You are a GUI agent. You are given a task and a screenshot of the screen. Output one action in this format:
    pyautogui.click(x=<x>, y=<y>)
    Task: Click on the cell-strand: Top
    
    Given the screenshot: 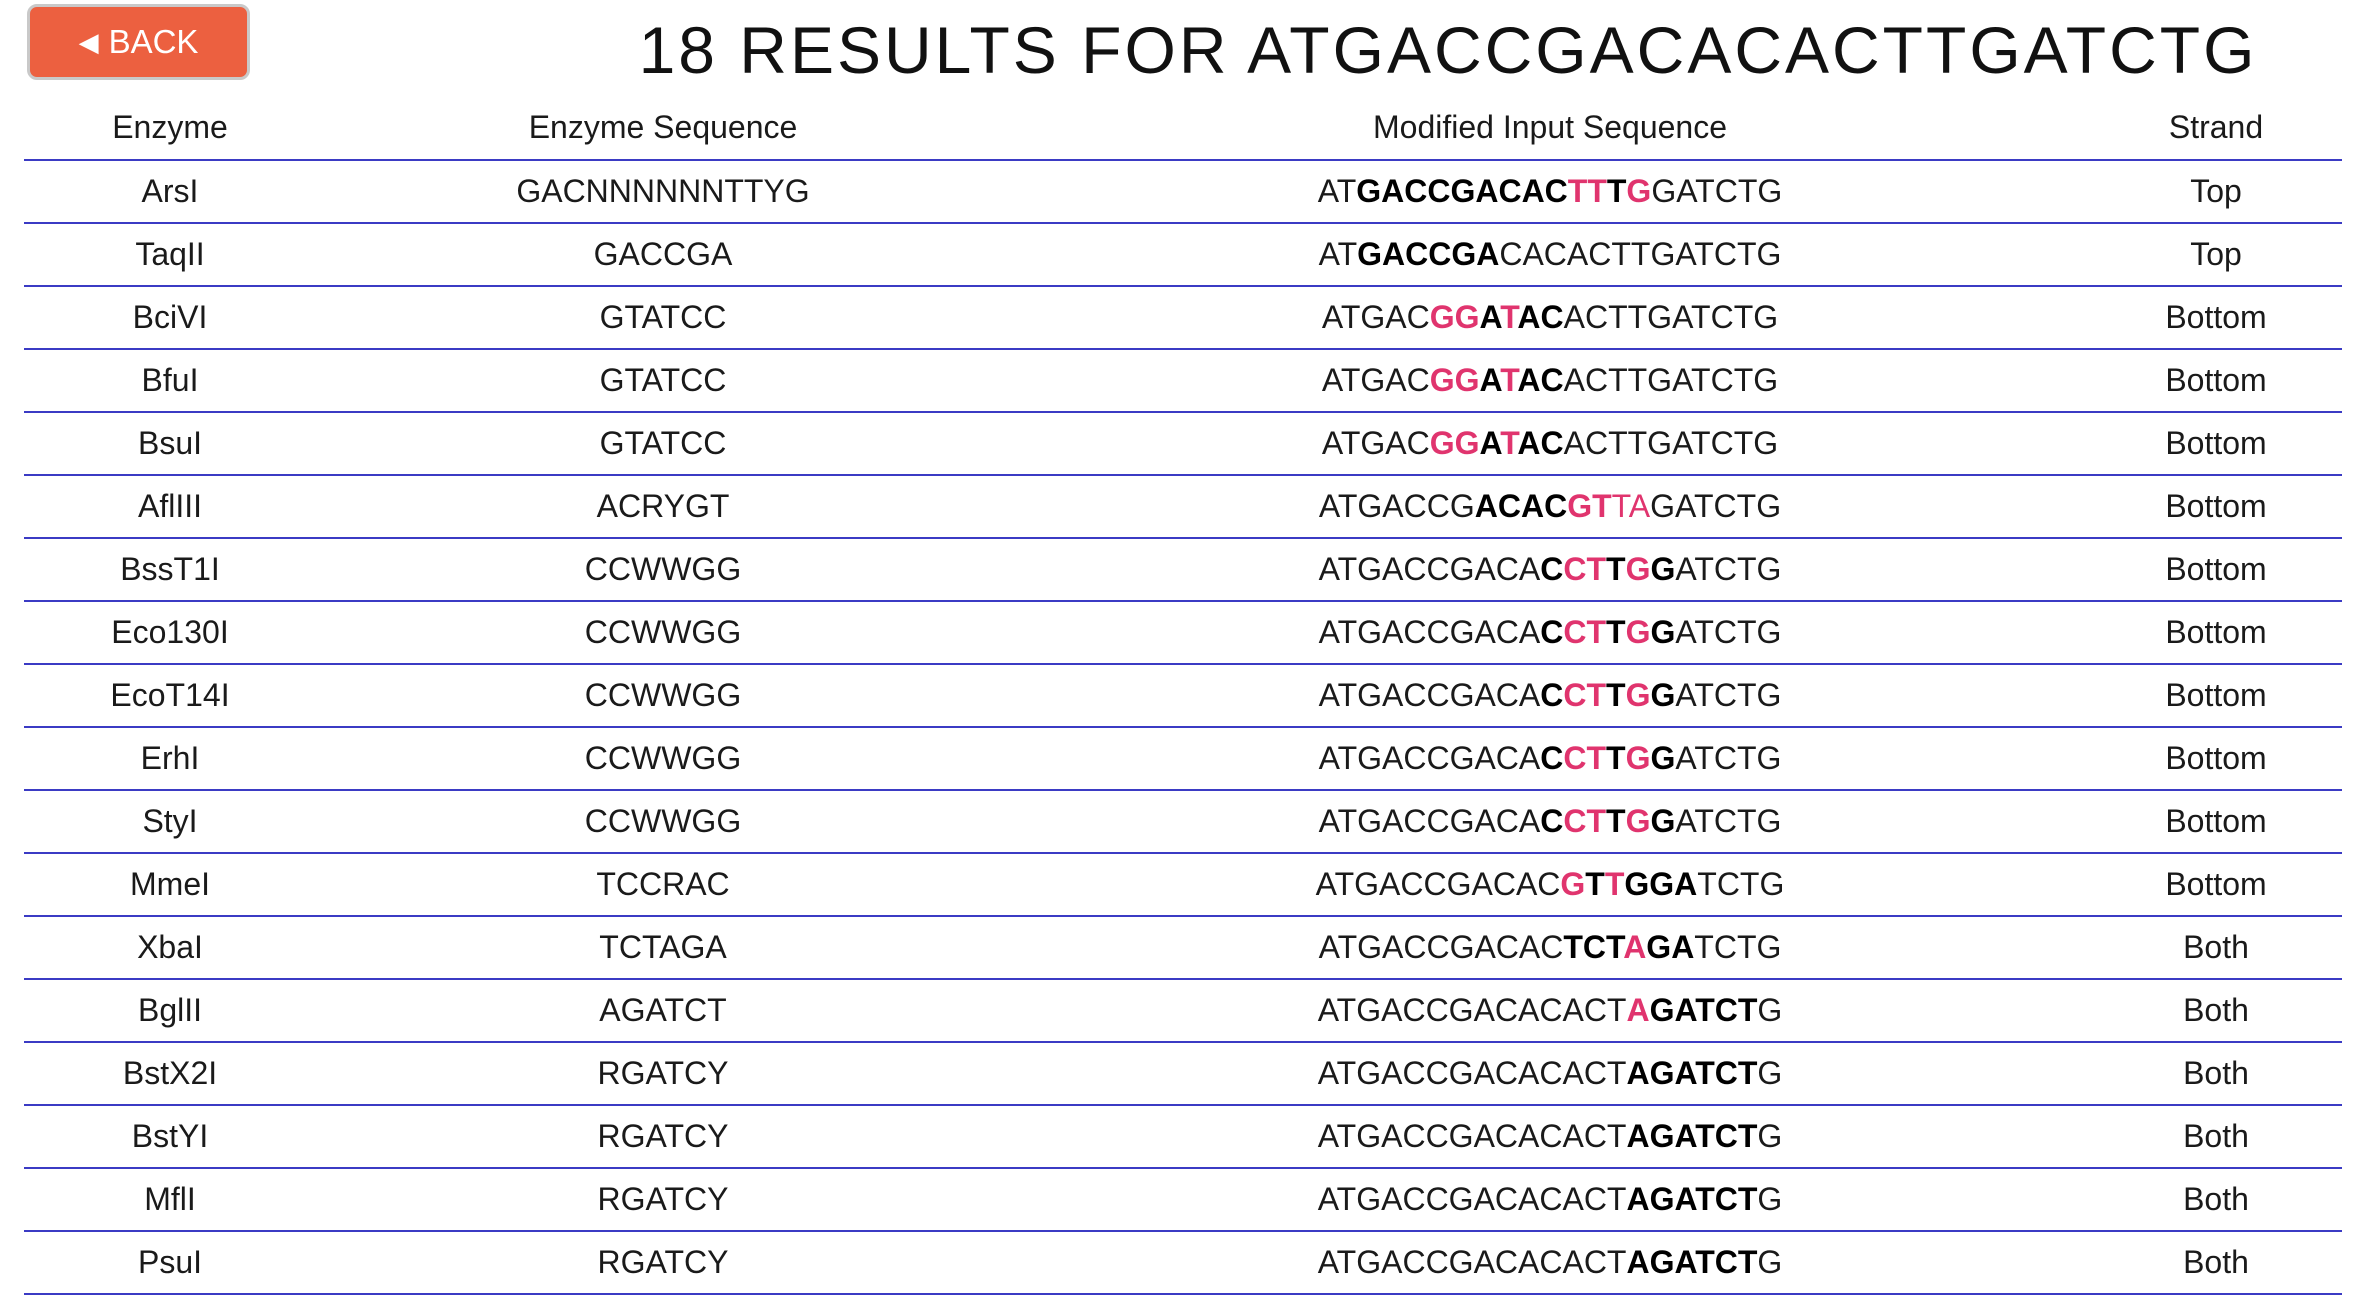 What is the action you would take?
    pyautogui.click(x=2216, y=255)
    